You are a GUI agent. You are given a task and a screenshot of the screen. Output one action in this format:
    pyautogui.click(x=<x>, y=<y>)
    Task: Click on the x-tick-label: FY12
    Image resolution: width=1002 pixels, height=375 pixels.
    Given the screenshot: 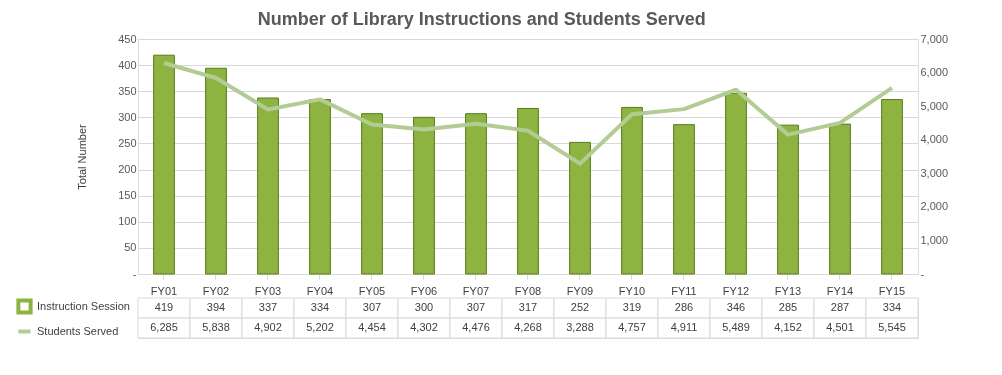 What is the action you would take?
    pyautogui.click(x=736, y=290)
    